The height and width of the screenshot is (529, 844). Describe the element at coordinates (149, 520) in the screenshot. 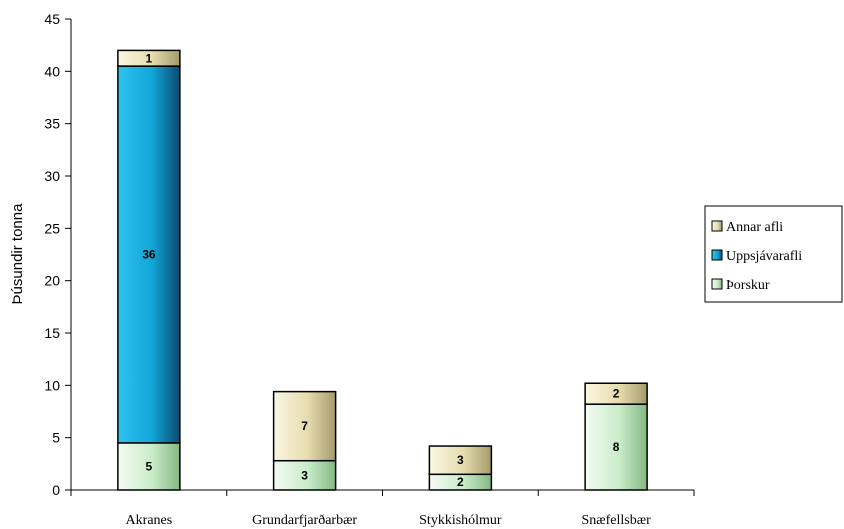

I see `x-tick-label: Akranes` at that location.